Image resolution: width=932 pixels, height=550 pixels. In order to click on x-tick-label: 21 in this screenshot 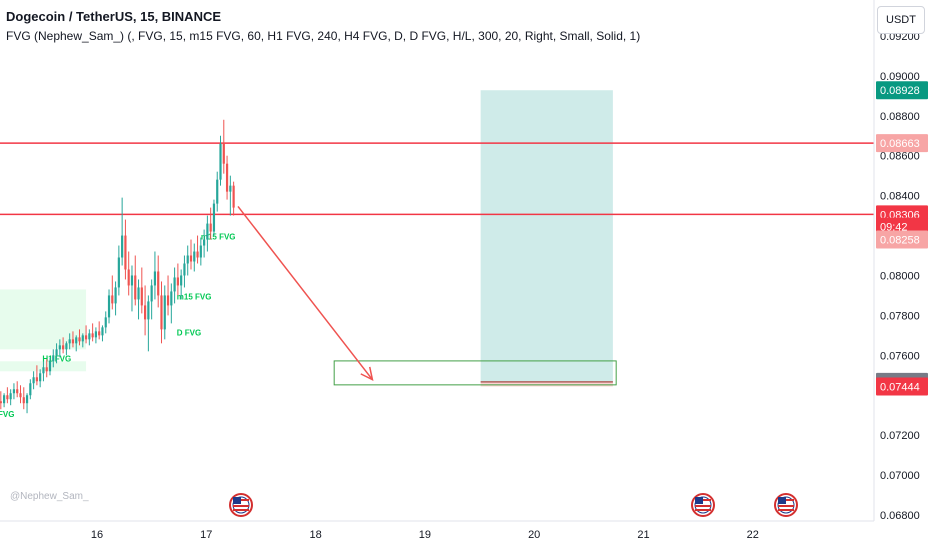, I will do `click(643, 535)`.